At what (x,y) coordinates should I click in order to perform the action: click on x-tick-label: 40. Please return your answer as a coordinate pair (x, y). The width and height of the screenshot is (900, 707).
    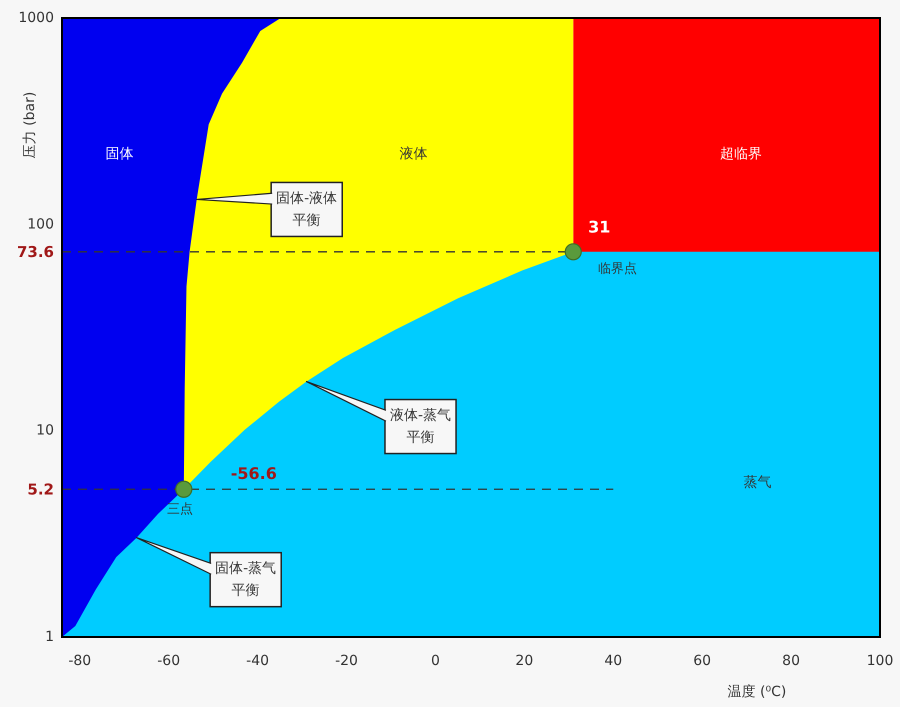
    Looking at the image, I should click on (613, 661).